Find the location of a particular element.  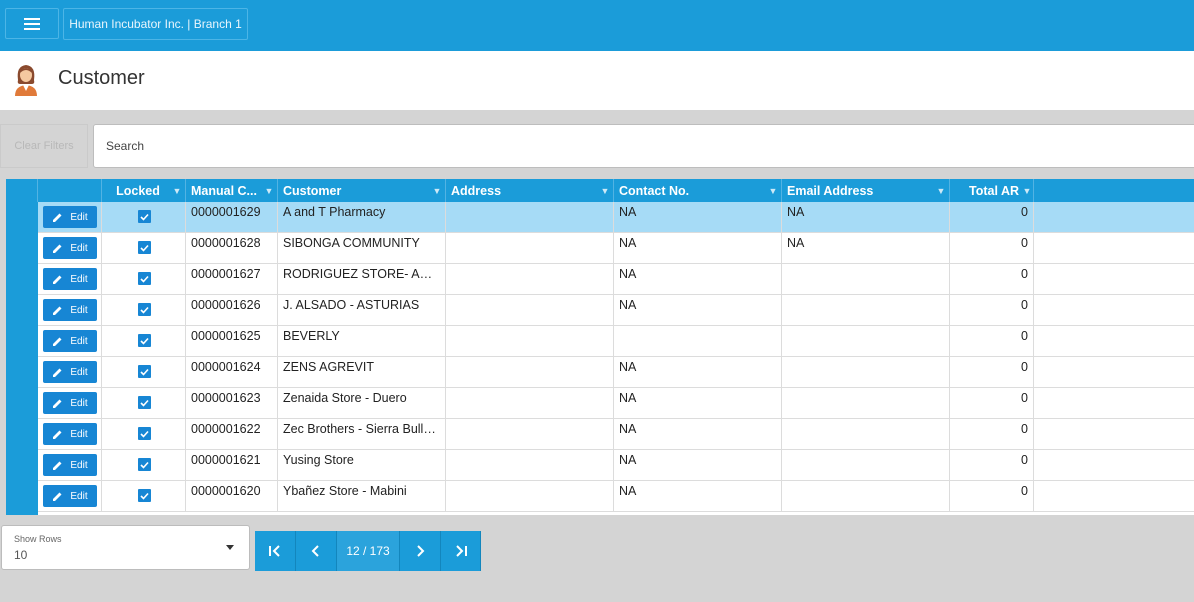

show-rows-label: Show Rows is located at coordinates (38, 539).